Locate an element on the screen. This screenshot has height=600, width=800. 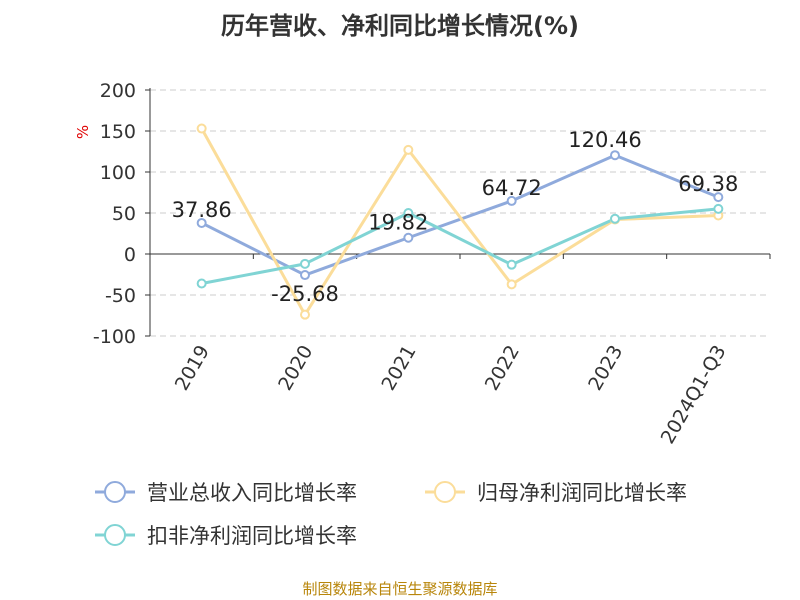
y-tick-labels: 200 150 100 50 0 -50 -100 is located at coordinates (114, 214).